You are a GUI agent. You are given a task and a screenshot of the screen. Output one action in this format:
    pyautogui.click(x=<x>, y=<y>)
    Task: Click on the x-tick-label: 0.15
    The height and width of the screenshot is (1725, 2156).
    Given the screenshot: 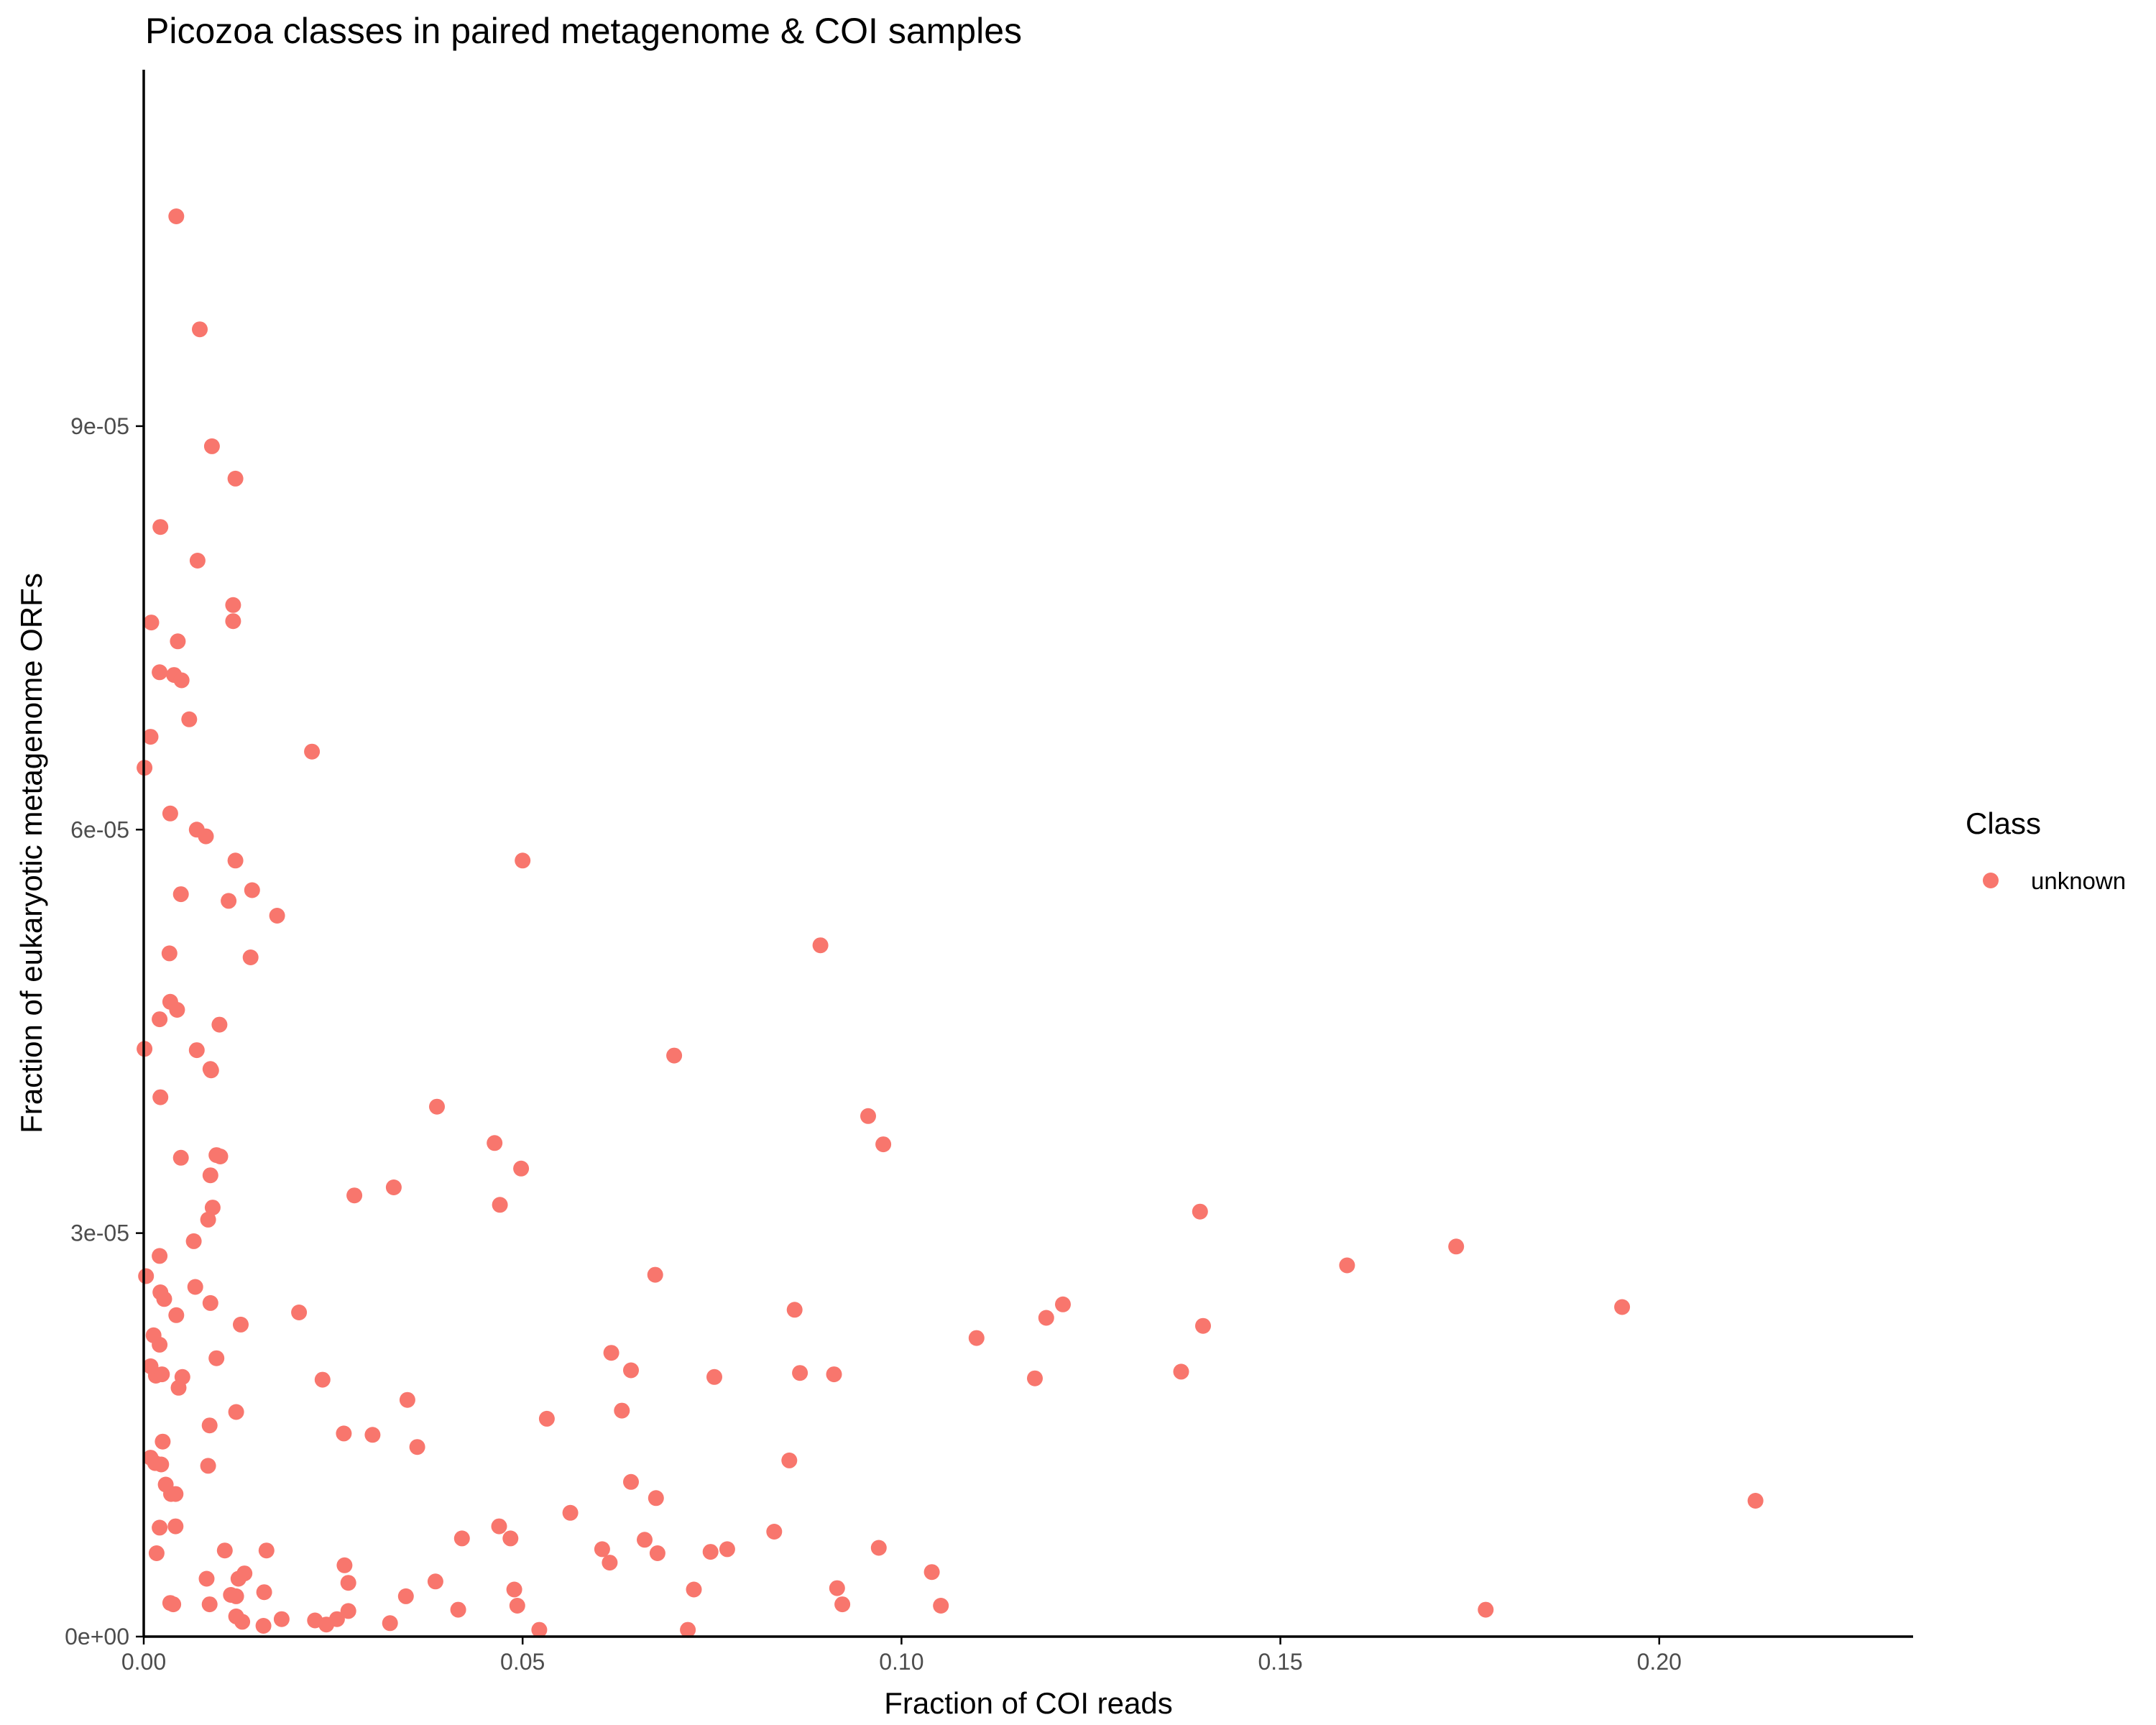 What is the action you would take?
    pyautogui.click(x=1280, y=1662)
    